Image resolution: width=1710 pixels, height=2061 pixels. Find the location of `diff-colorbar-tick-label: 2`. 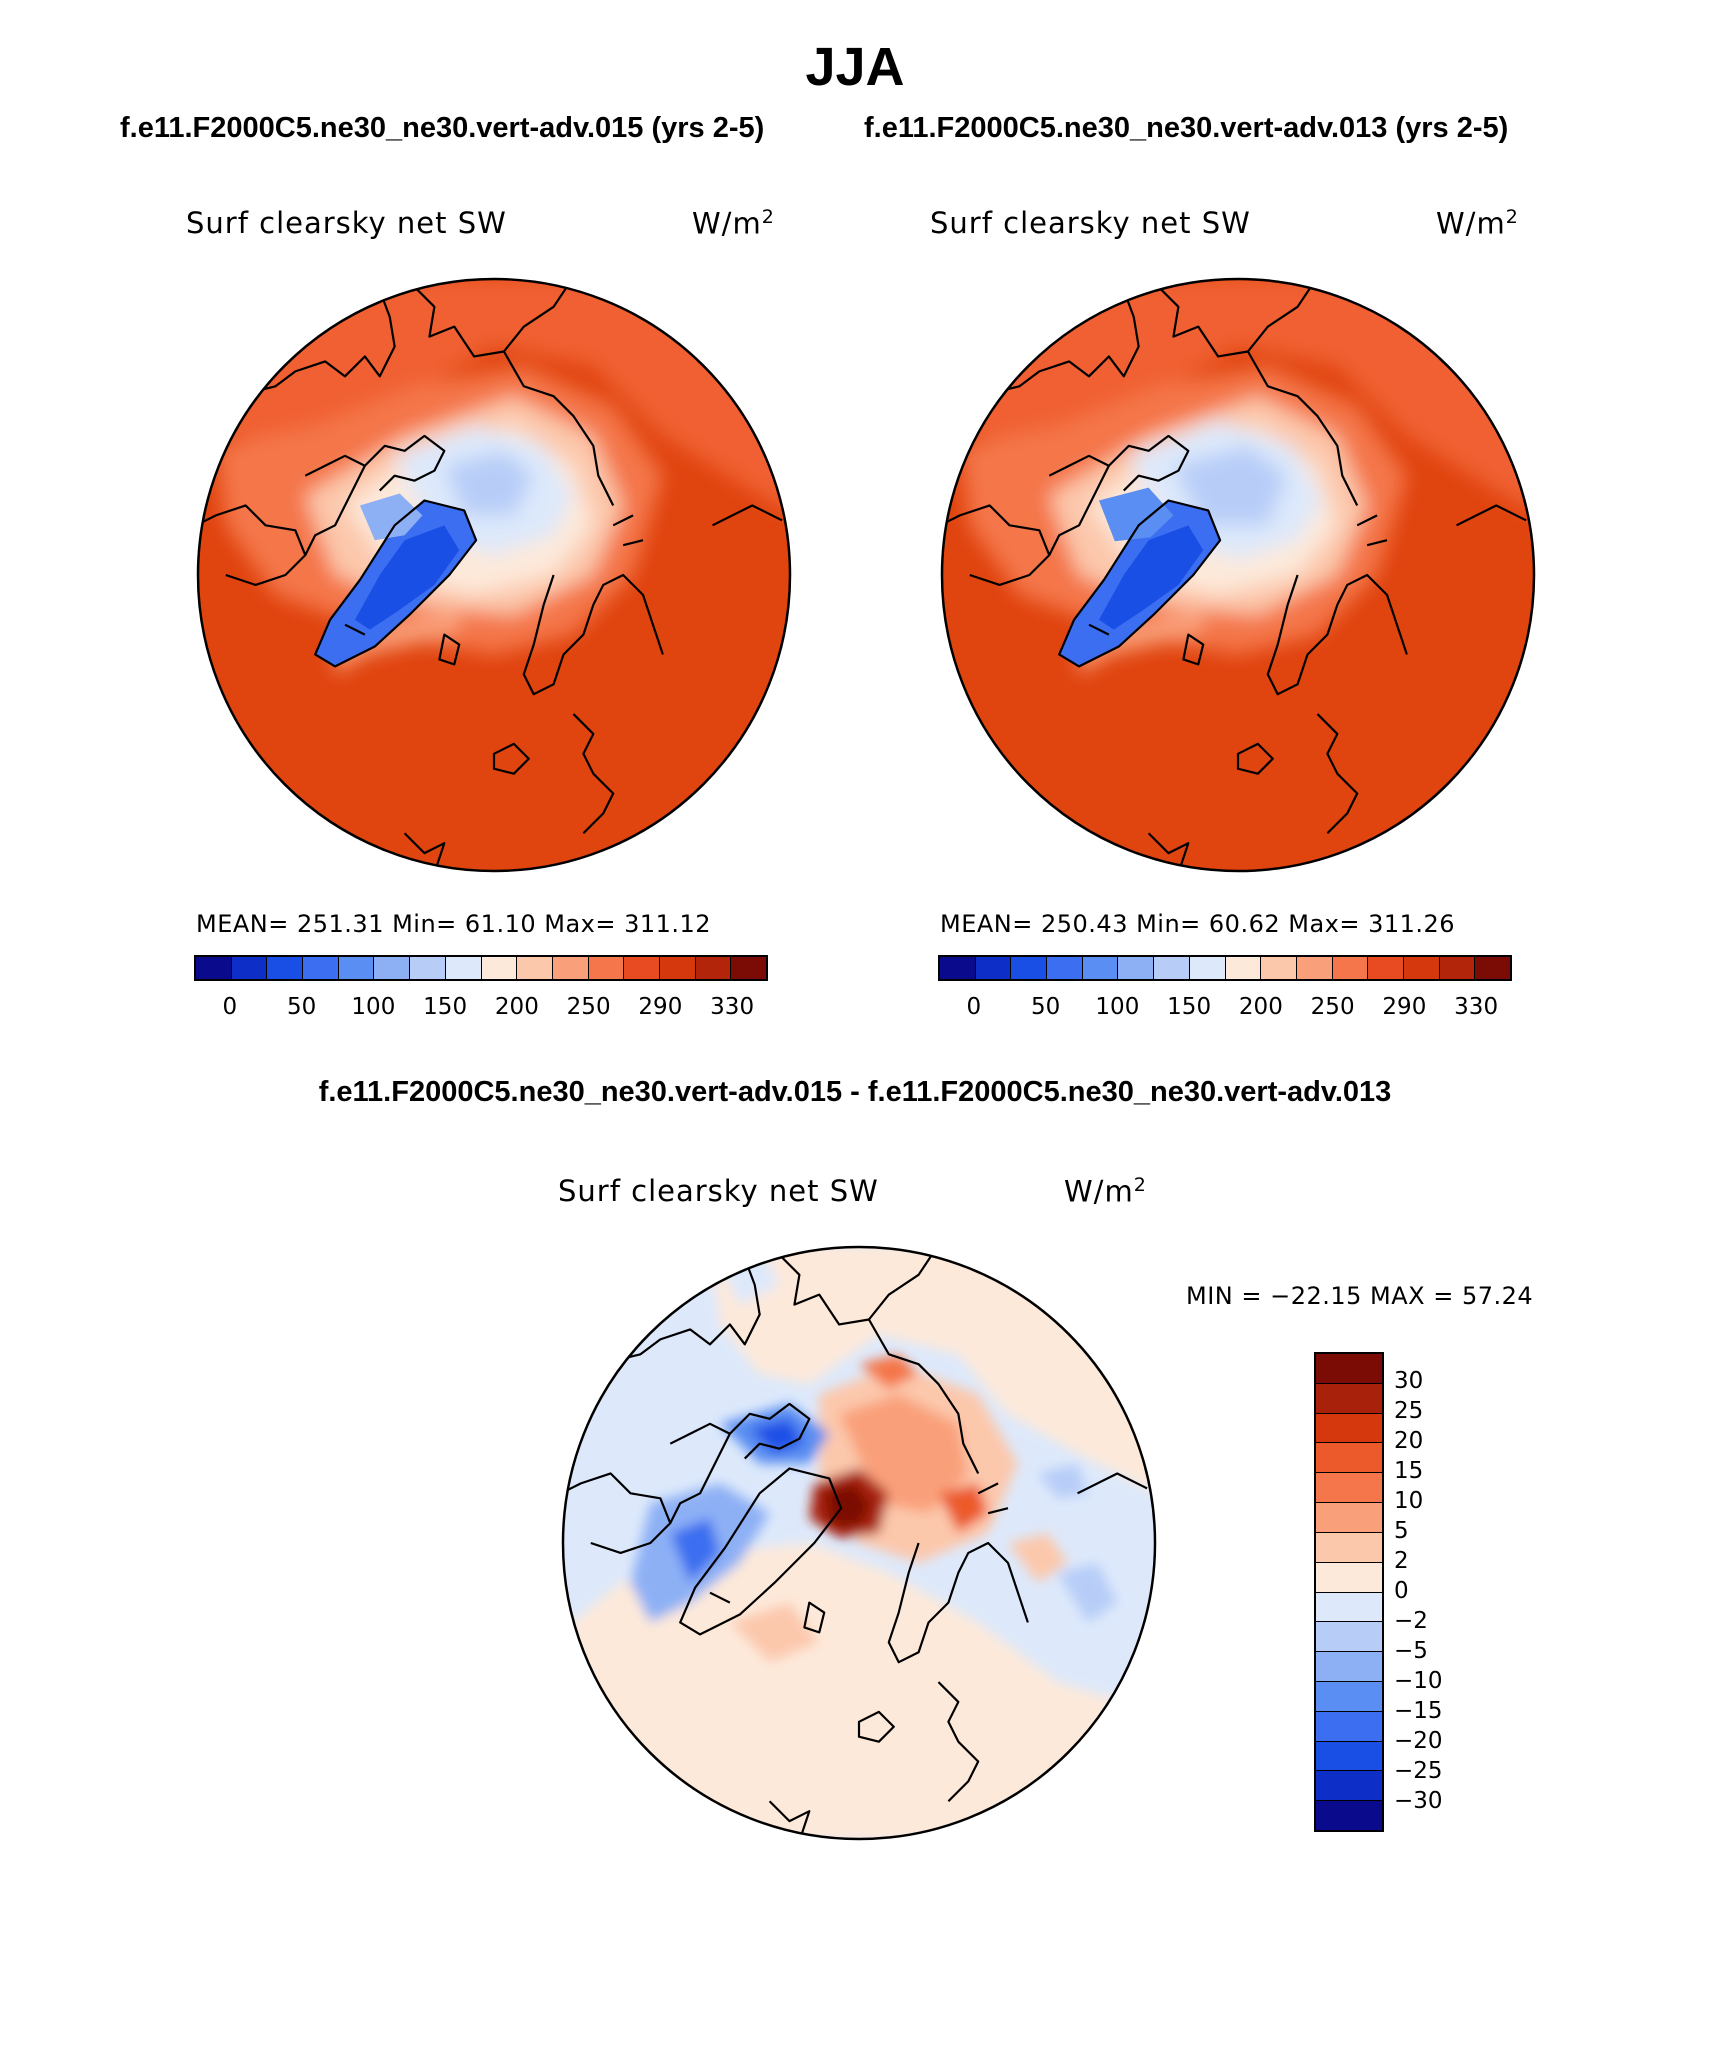

diff-colorbar-tick-label: 2 is located at coordinates (1401, 1561).